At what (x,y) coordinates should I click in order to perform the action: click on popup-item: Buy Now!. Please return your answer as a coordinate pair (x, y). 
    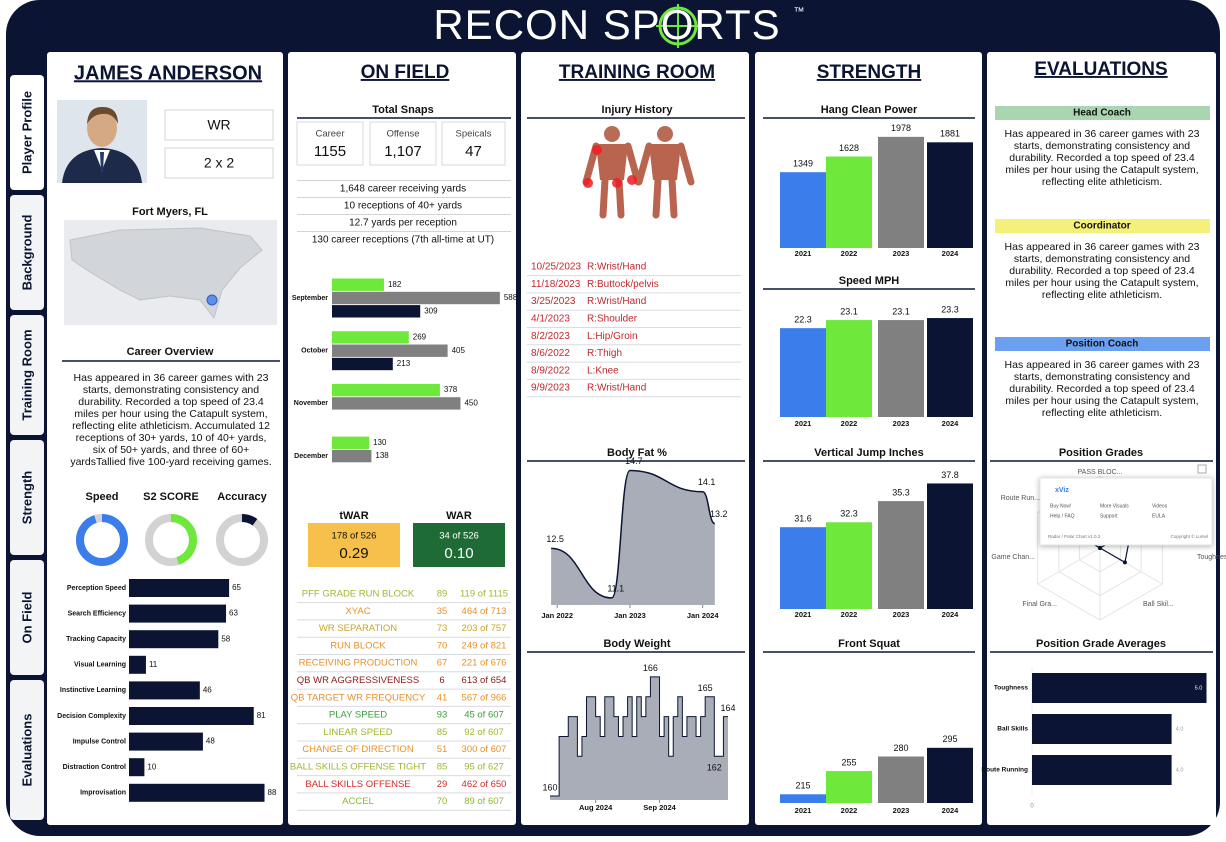
    Looking at the image, I should click on (1060, 506).